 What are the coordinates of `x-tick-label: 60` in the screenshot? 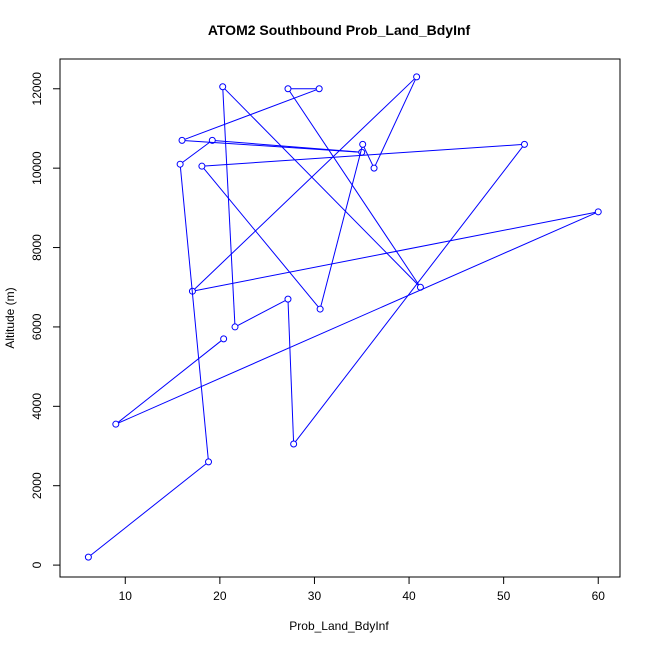 It's located at (599, 596).